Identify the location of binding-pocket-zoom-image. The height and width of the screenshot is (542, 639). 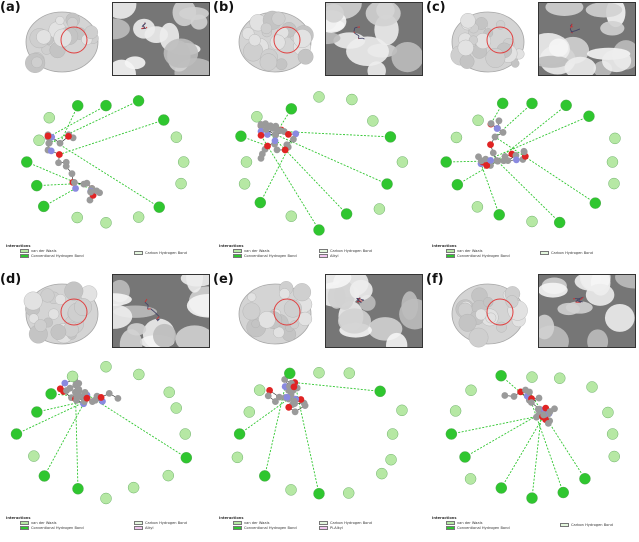
(161, 311).